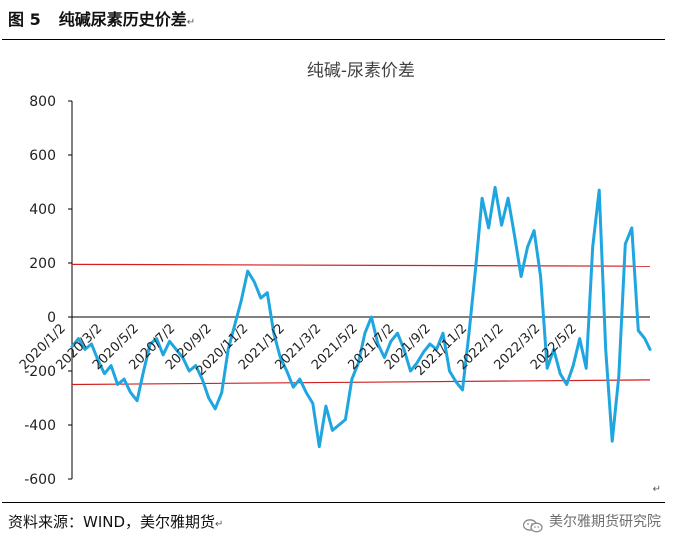 Image resolution: width=673 pixels, height=546 pixels. I want to click on source-return-mark: ↵, so click(219, 524).